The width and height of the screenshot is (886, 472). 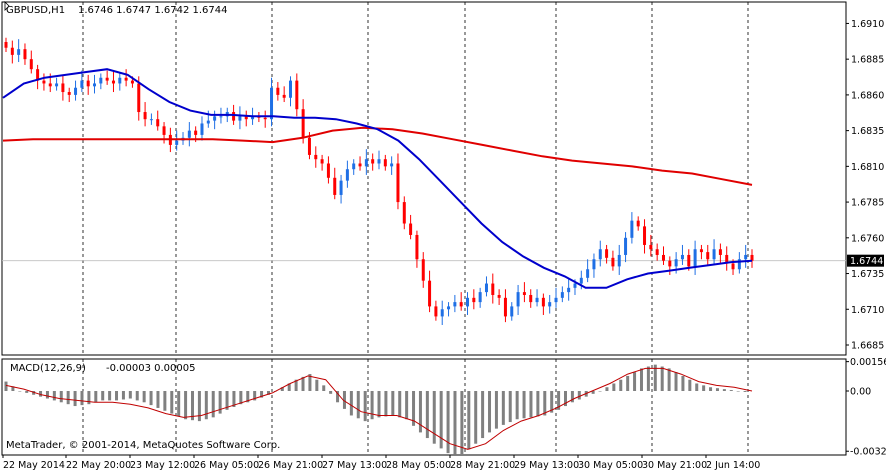 What do you see at coordinates (7, 6) in the screenshot?
I see `chevron-right-icon` at bounding box center [7, 6].